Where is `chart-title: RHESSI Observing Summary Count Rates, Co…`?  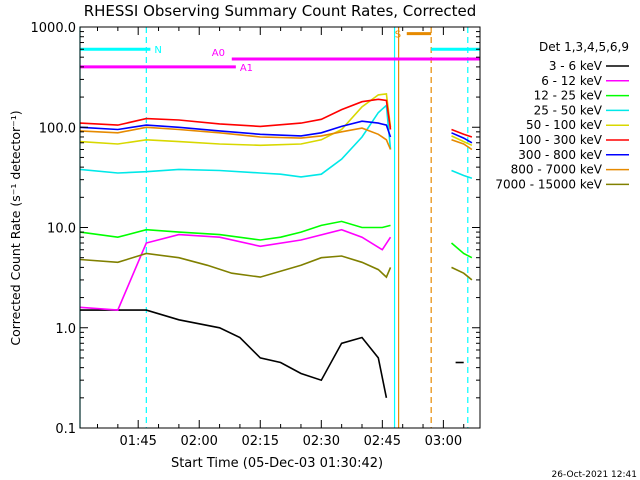 chart-title: RHESSI Observing Summary Count Rates, Co… is located at coordinates (280, 11).